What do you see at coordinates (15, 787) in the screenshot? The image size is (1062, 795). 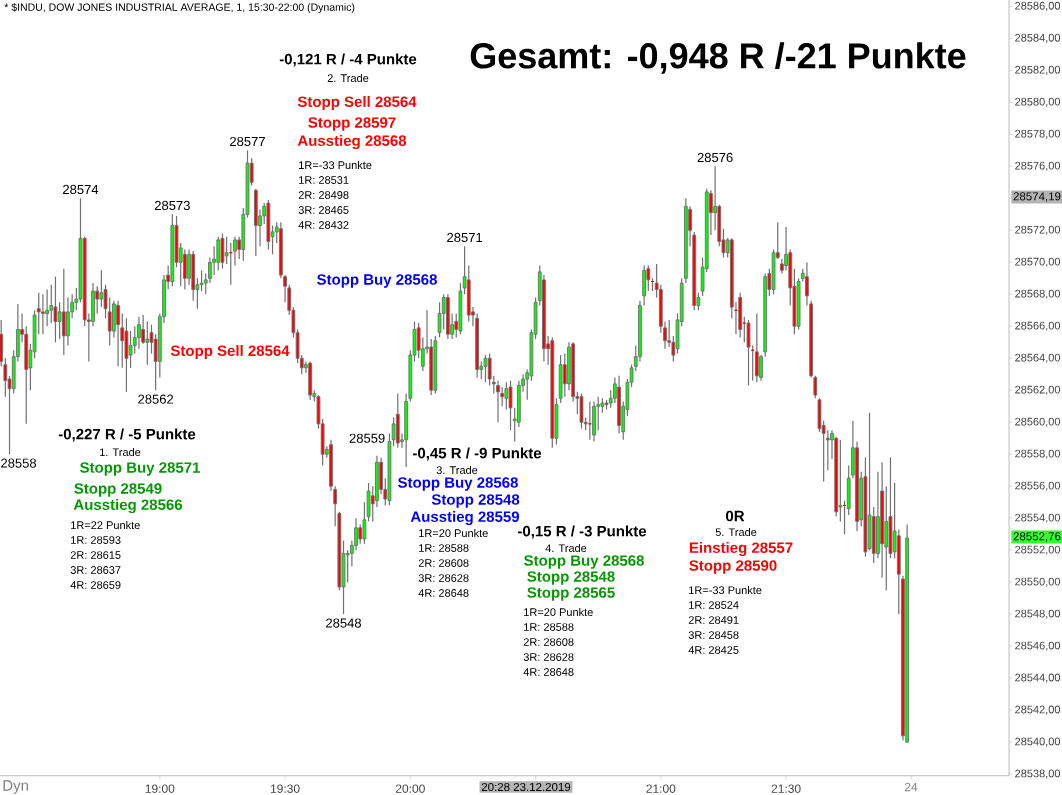 I see `text: Dyn` at bounding box center [15, 787].